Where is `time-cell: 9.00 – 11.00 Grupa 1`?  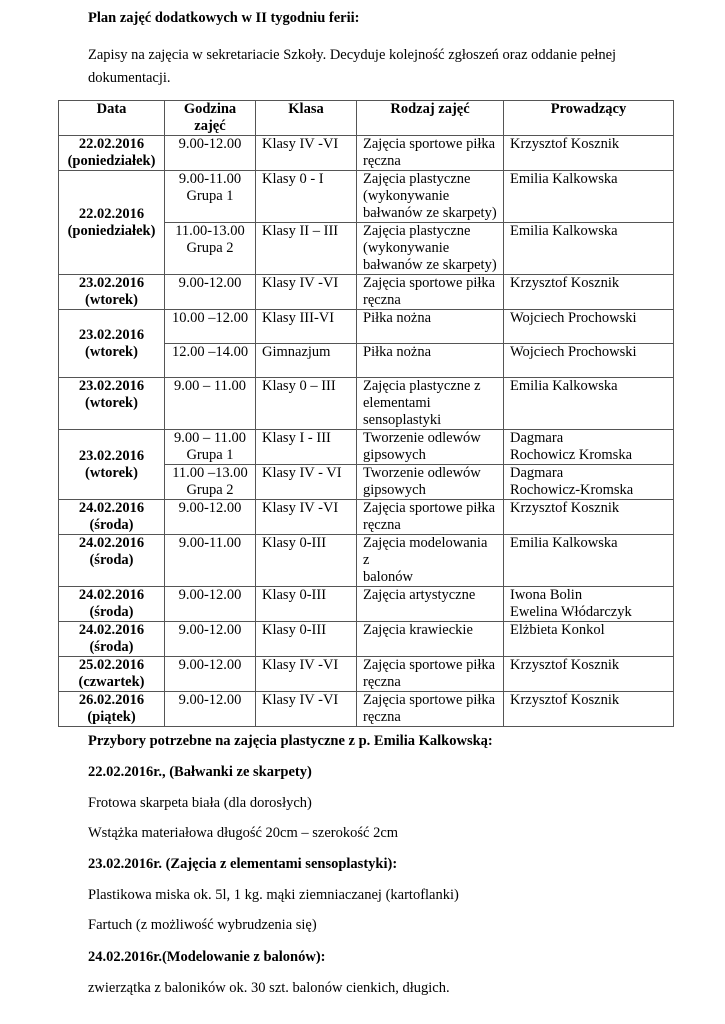 time-cell: 9.00 – 11.00 Grupa 1 is located at coordinates (210, 447).